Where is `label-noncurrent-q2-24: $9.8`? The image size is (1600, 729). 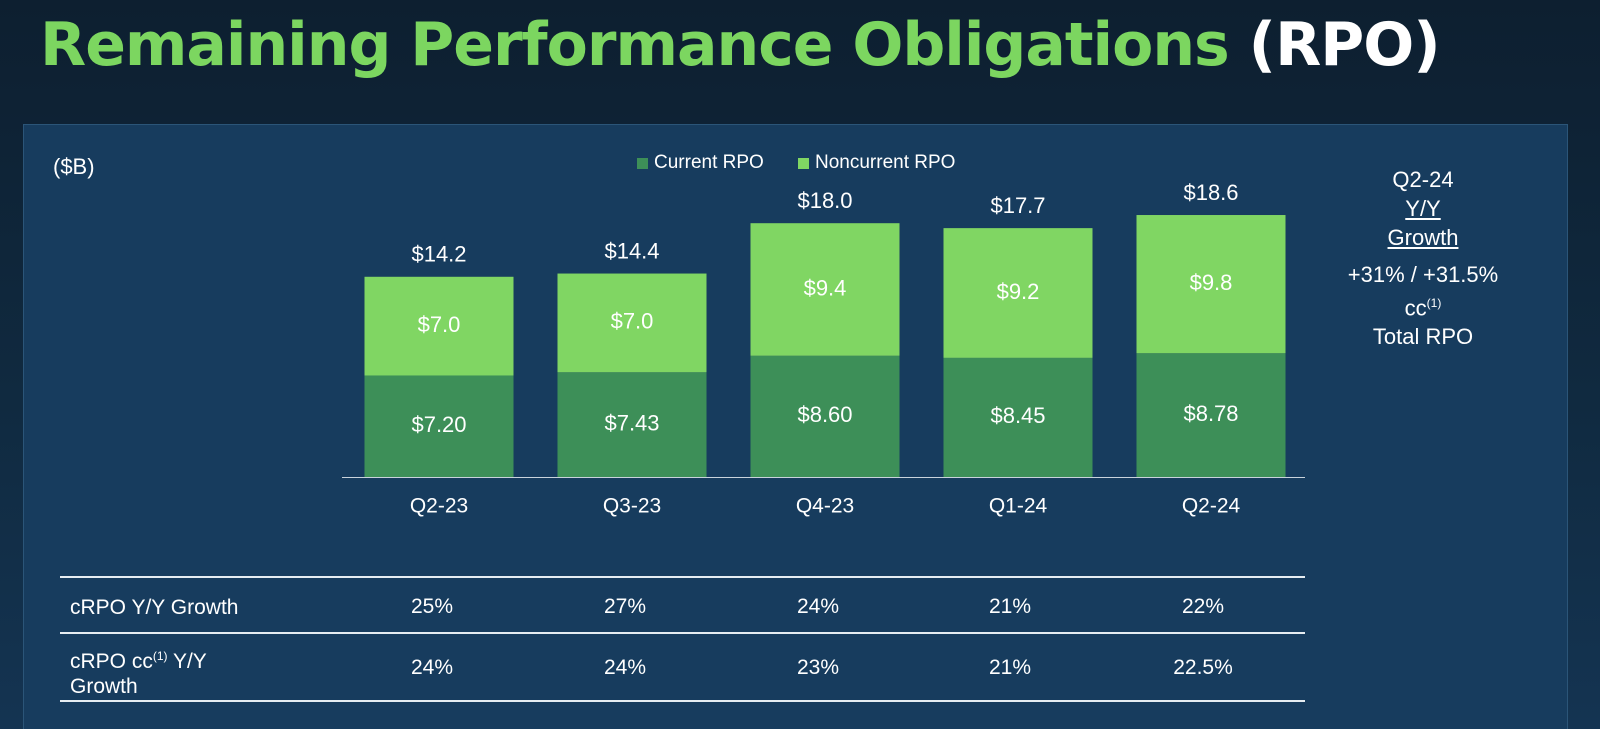
label-noncurrent-q2-24: $9.8 is located at coordinates (1211, 282).